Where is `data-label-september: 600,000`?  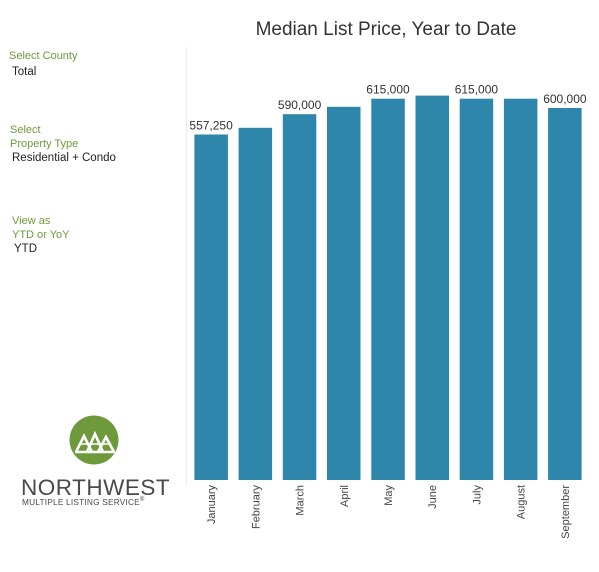
data-label-september: 600,000 is located at coordinates (565, 99).